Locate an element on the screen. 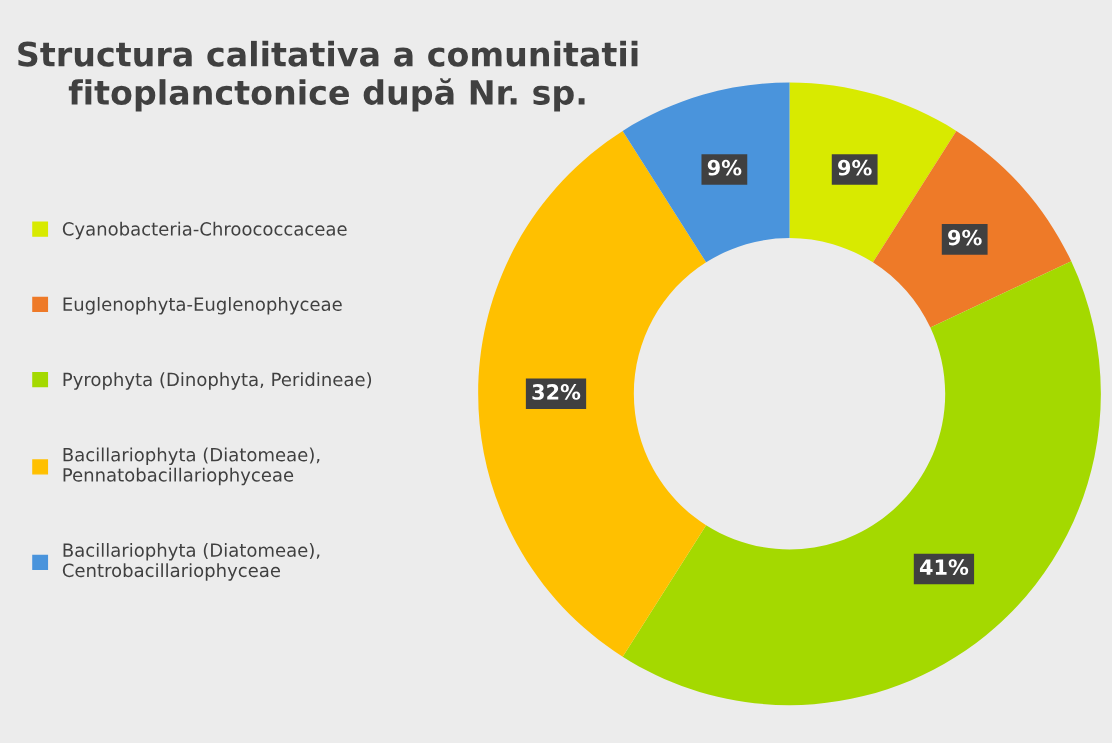 Image resolution: width=1112 pixels, height=743 pixels. legend-label: Bacillariophyta (Diatomeae), Centrobacillariophyceae is located at coordinates (191, 561).